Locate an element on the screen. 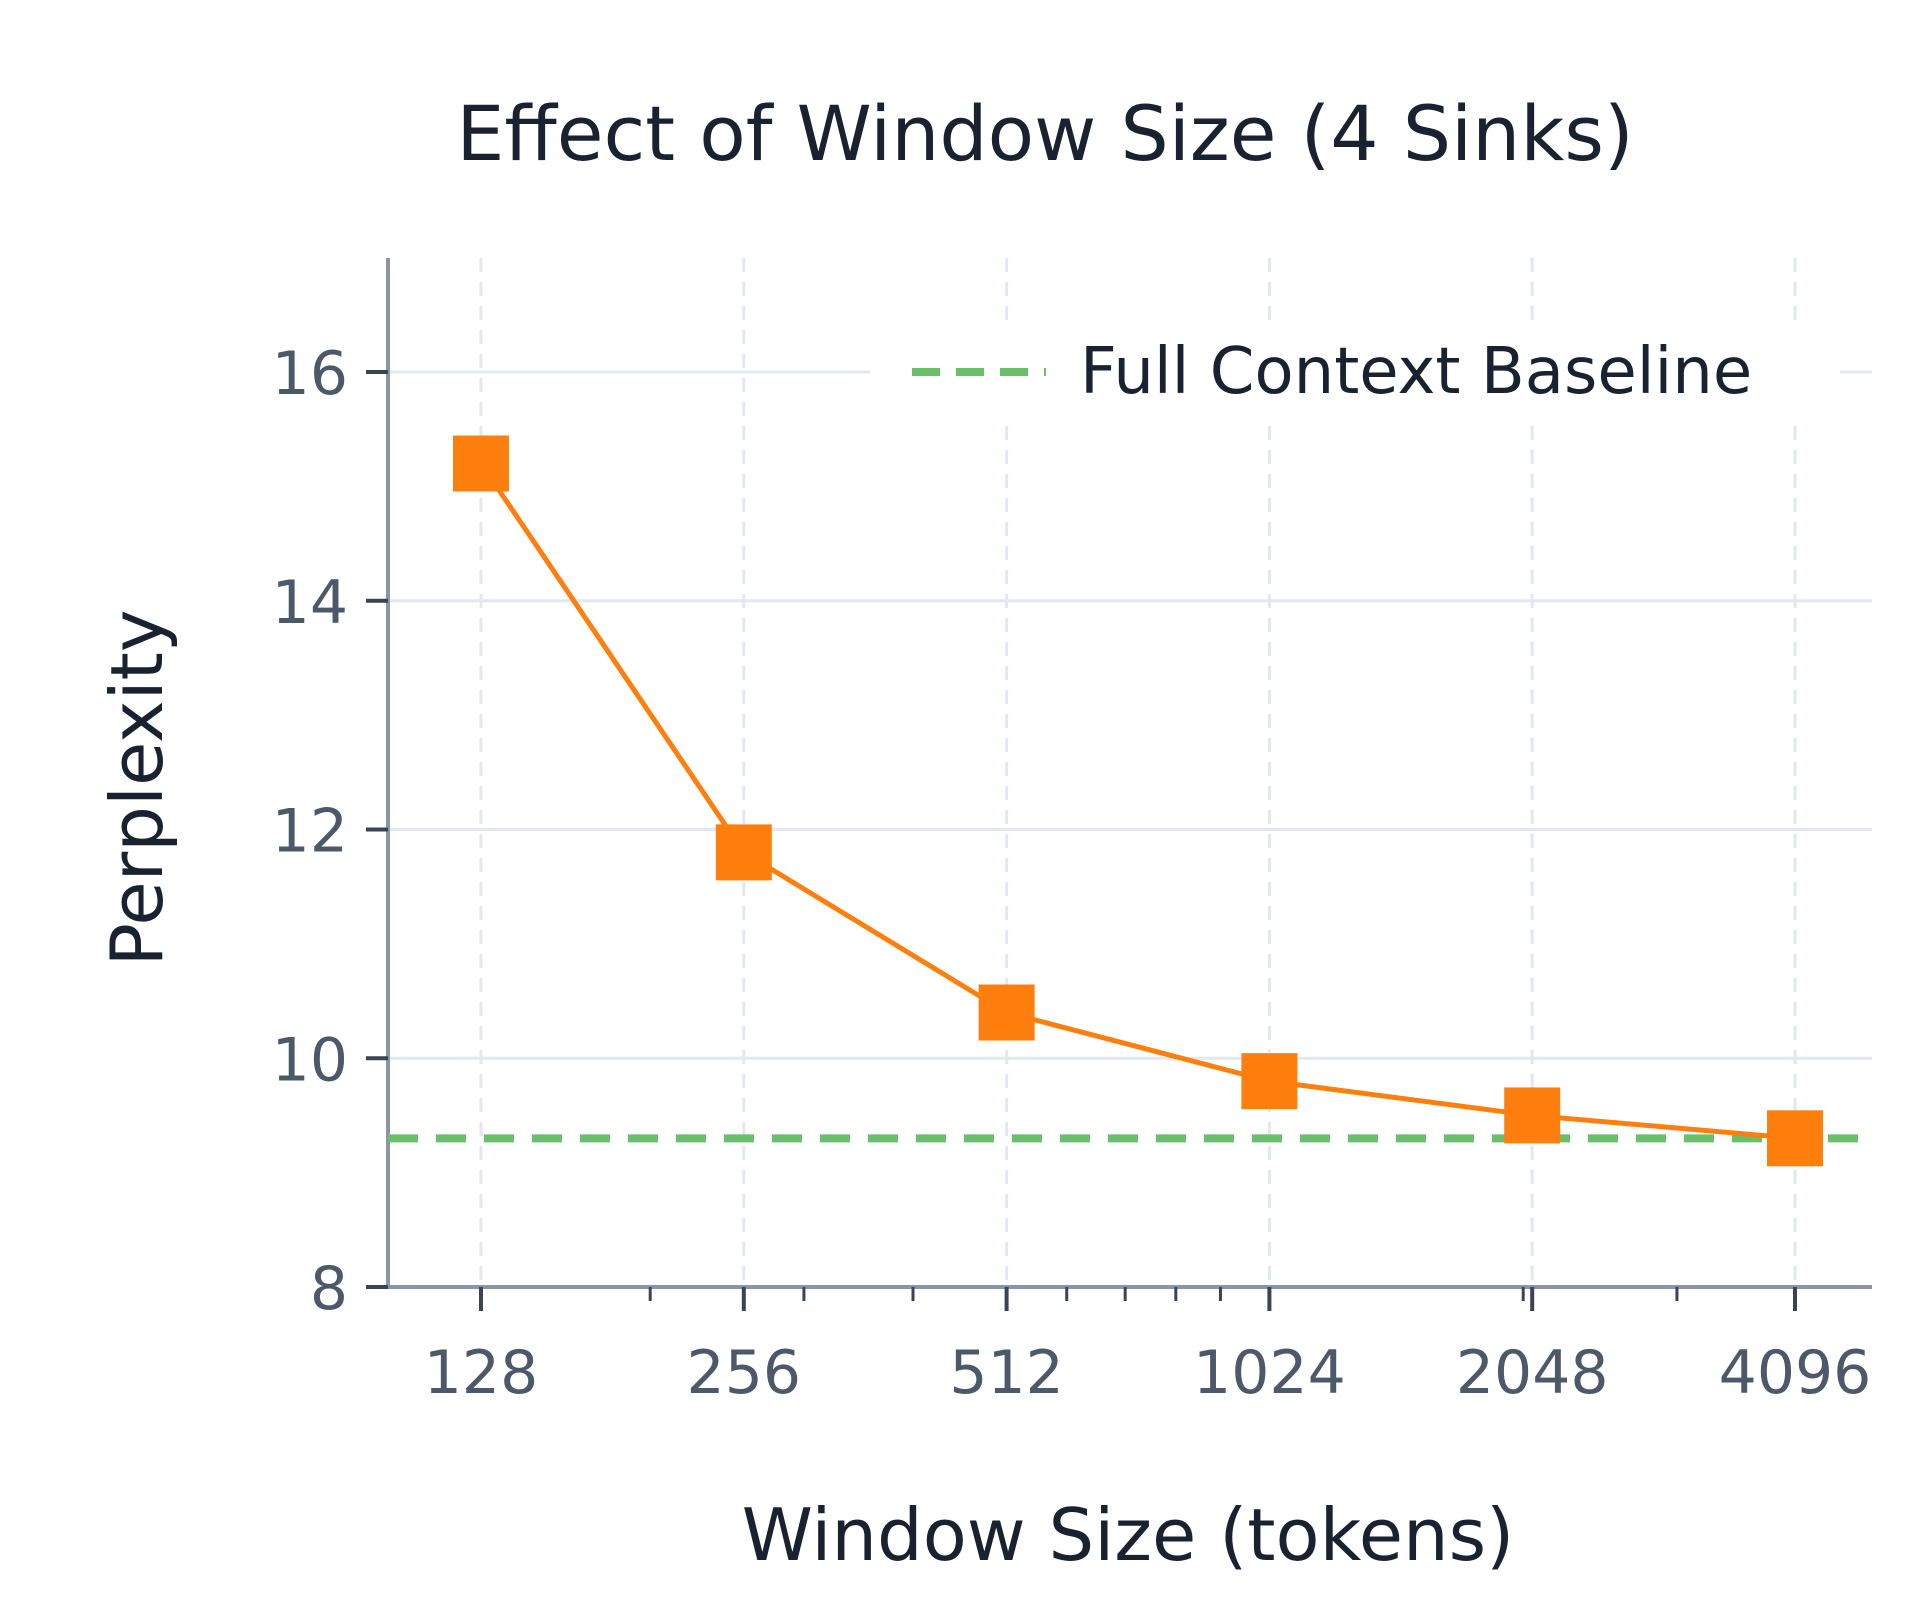 This screenshot has height=1600, width=1920. chart-title: Effect of Window Size (4 Sinks) is located at coordinates (1044, 133).